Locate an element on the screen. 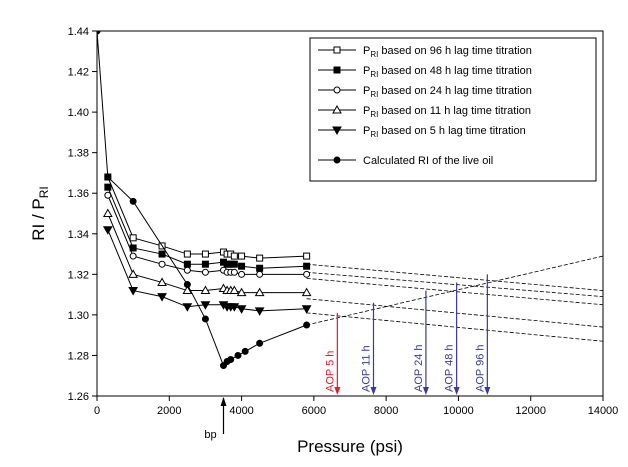  aop-label: AOP 5 h is located at coordinates (330, 371).